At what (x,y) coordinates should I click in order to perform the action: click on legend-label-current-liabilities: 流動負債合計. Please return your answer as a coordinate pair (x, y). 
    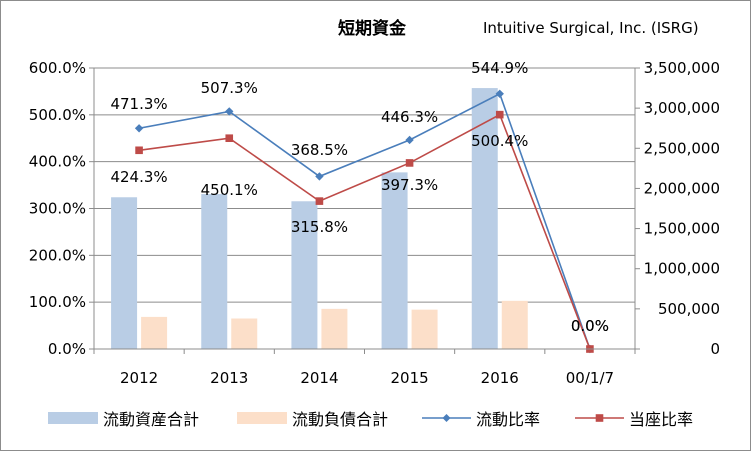
    Looking at the image, I should click on (340, 419).